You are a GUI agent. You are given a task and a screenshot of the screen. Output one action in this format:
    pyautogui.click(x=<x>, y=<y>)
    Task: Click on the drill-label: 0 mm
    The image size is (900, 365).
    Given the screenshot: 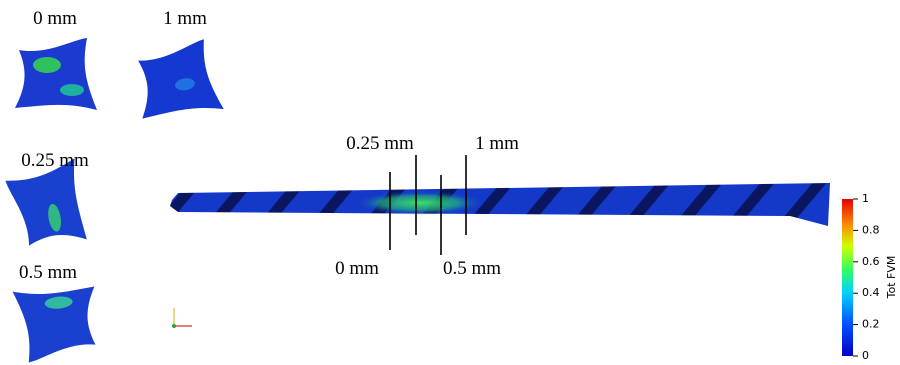 What is the action you would take?
    pyautogui.click(x=357, y=268)
    